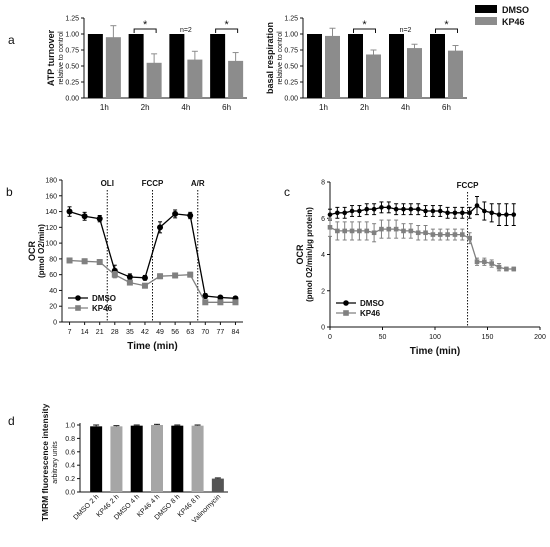  What do you see at coordinates (55, 462) in the screenshot?
I see `y-axis-subtitle: arbitrary units` at bounding box center [55, 462].